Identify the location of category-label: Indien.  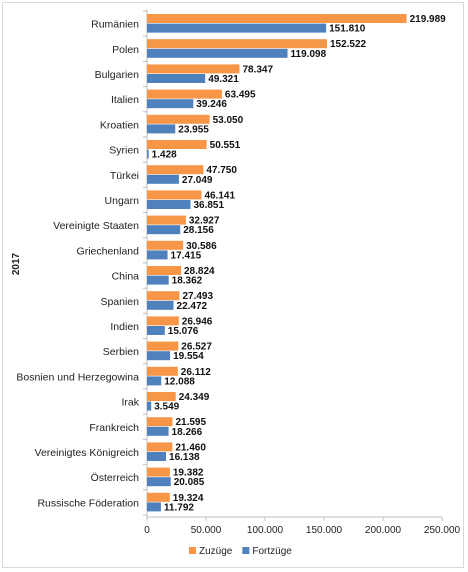
(124, 327).